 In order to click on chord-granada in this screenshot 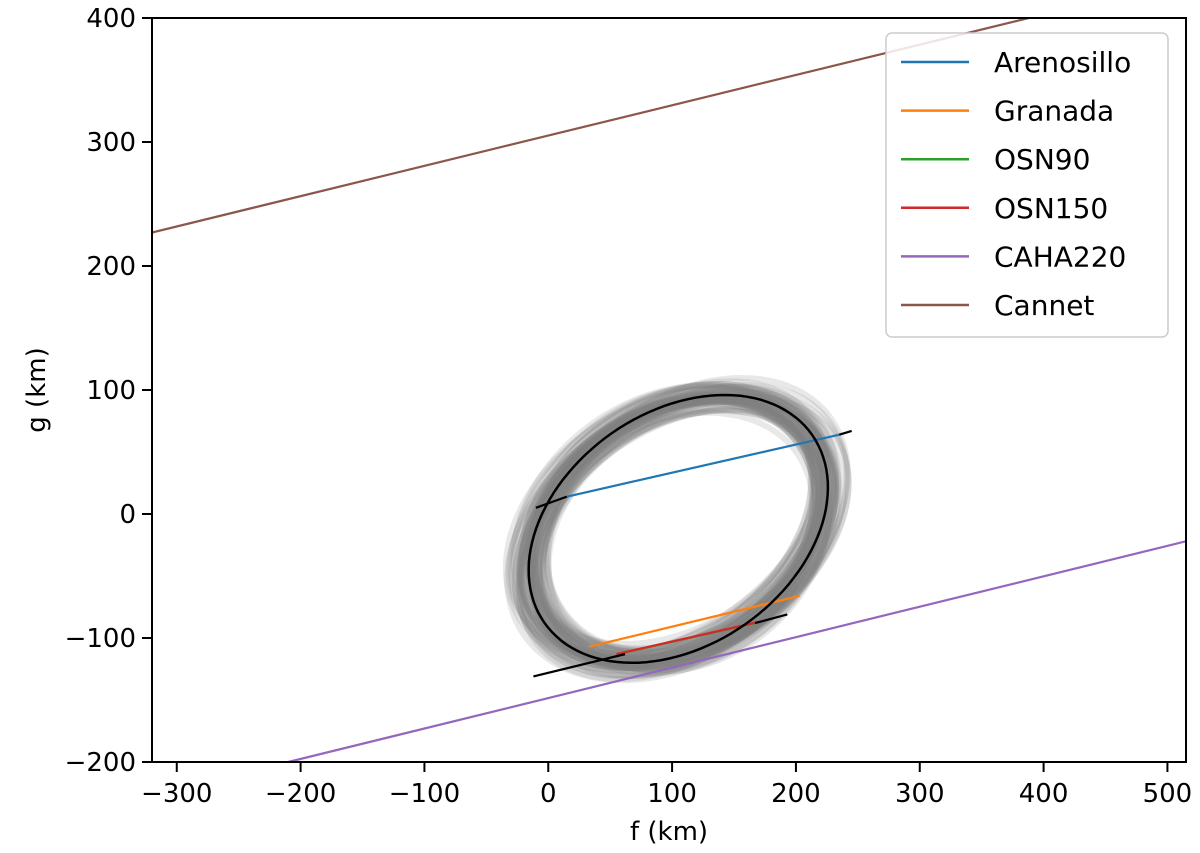, I will do `click(694, 621)`.